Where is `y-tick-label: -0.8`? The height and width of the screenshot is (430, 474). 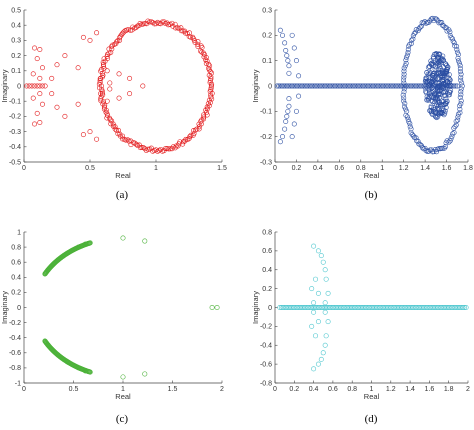 y-tick-label: -0.8 is located at coordinates (15, 368).